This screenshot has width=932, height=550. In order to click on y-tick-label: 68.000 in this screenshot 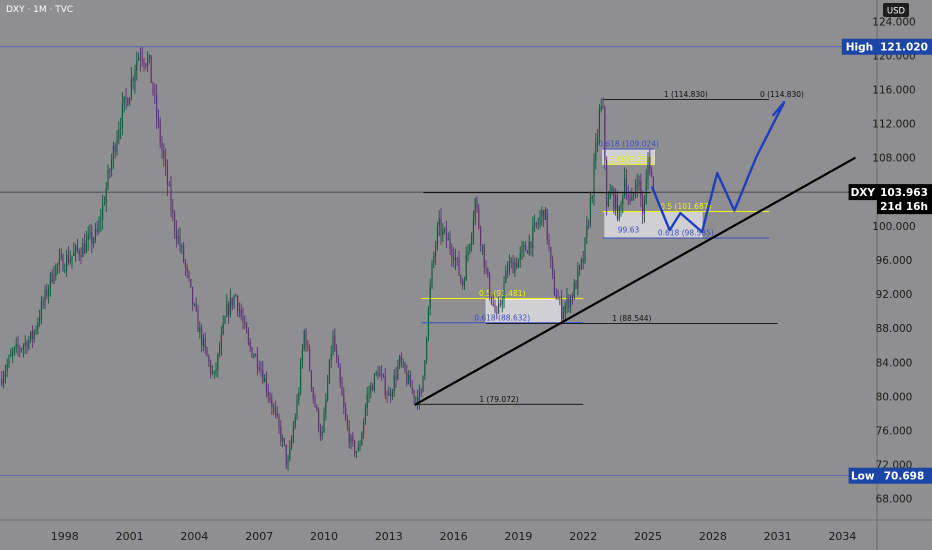, I will do `click(894, 500)`.